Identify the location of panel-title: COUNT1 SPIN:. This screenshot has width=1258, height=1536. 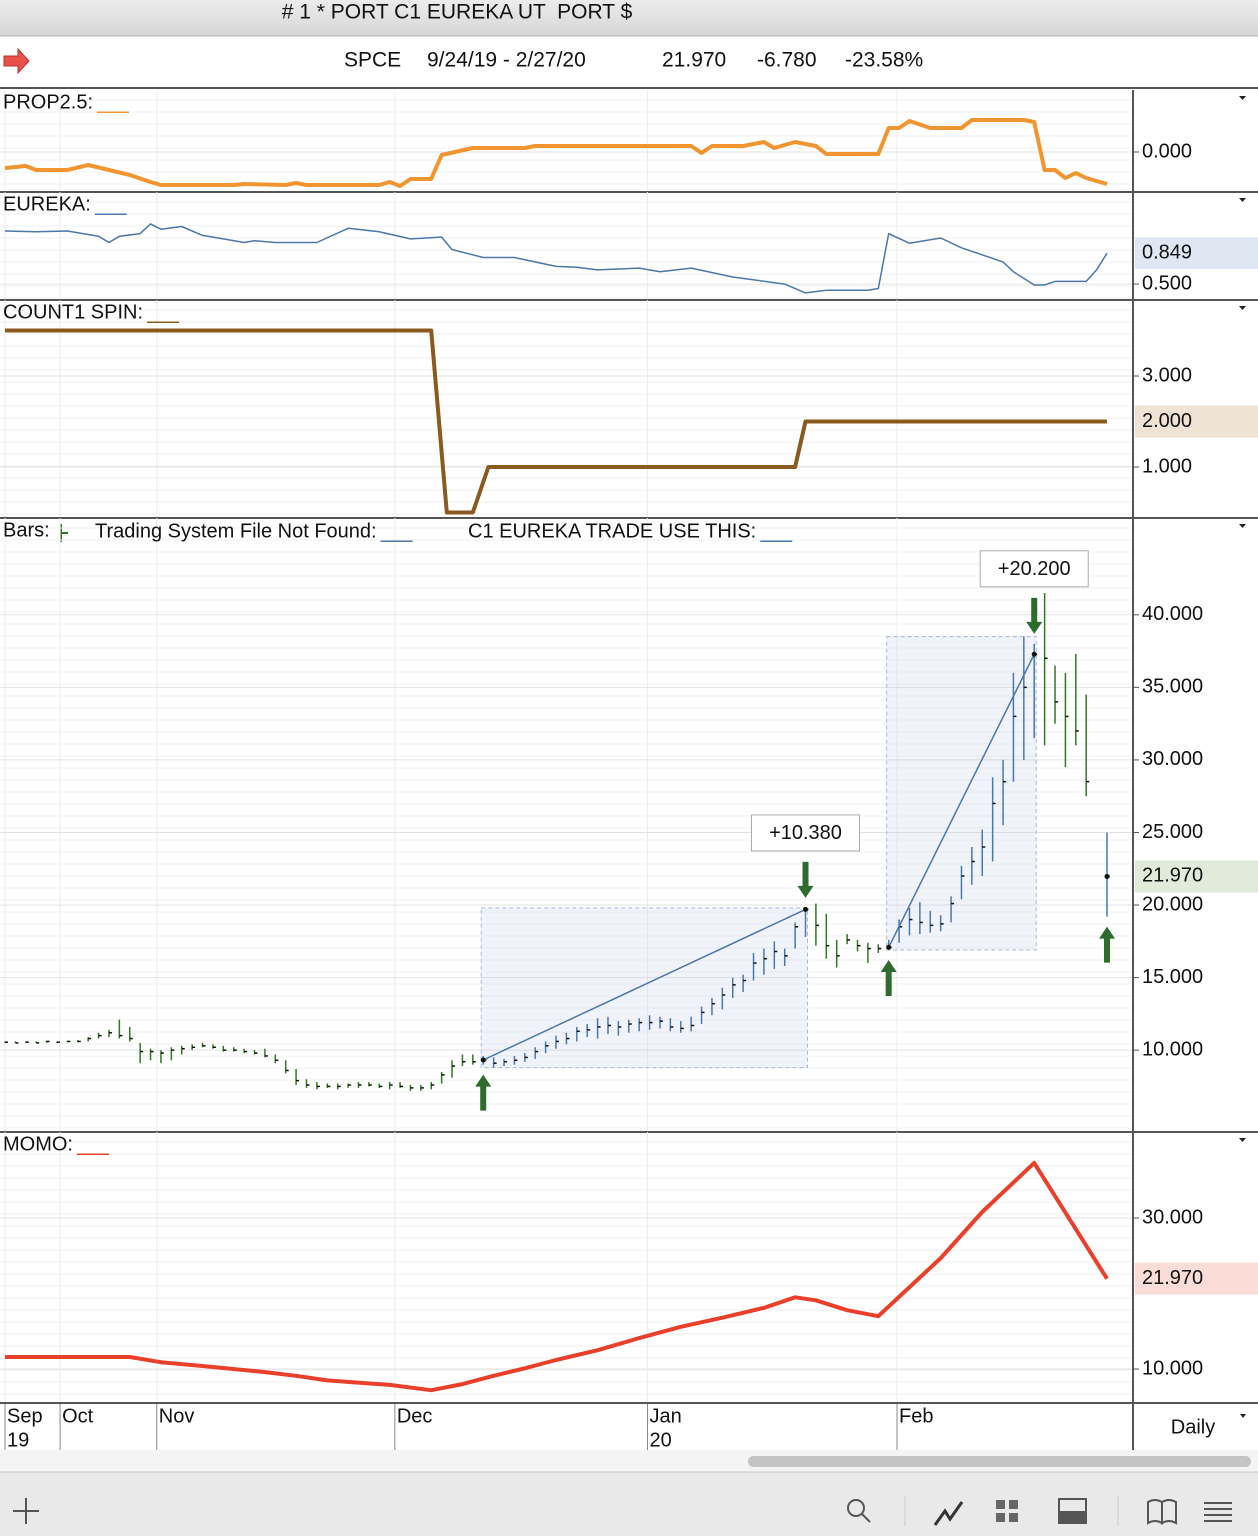
(73, 312).